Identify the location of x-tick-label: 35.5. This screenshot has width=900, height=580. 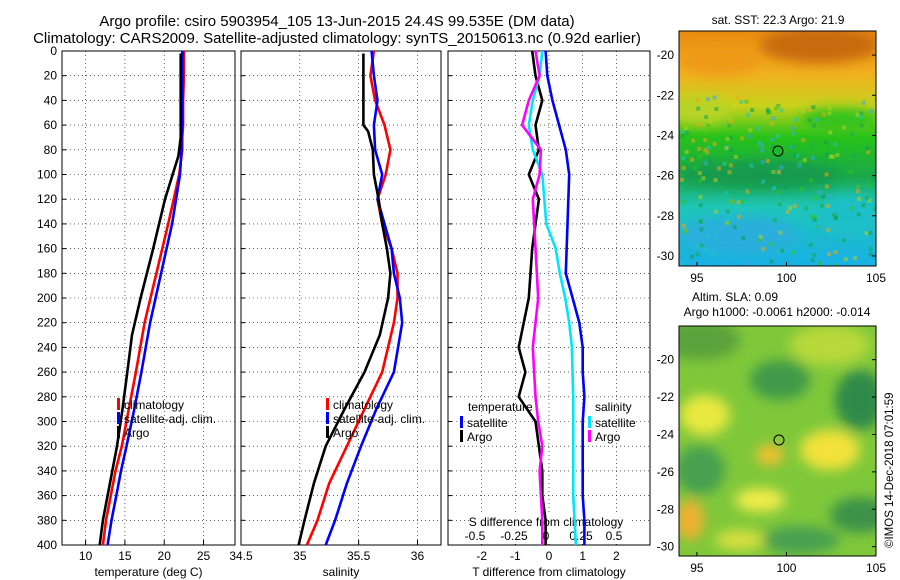
(359, 556).